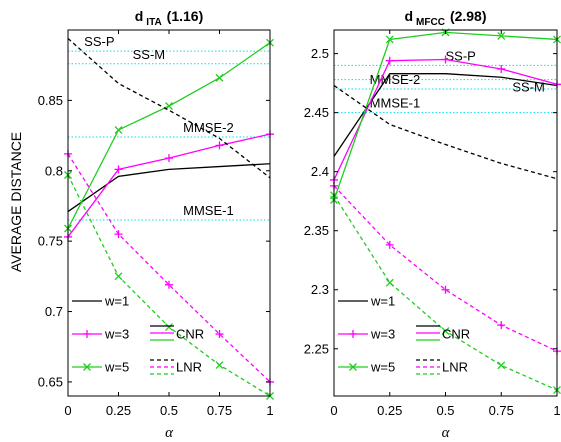 This screenshot has height=442, width=561. What do you see at coordinates (54, 311) in the screenshot?
I see `y-tick-label: 0.7` at bounding box center [54, 311].